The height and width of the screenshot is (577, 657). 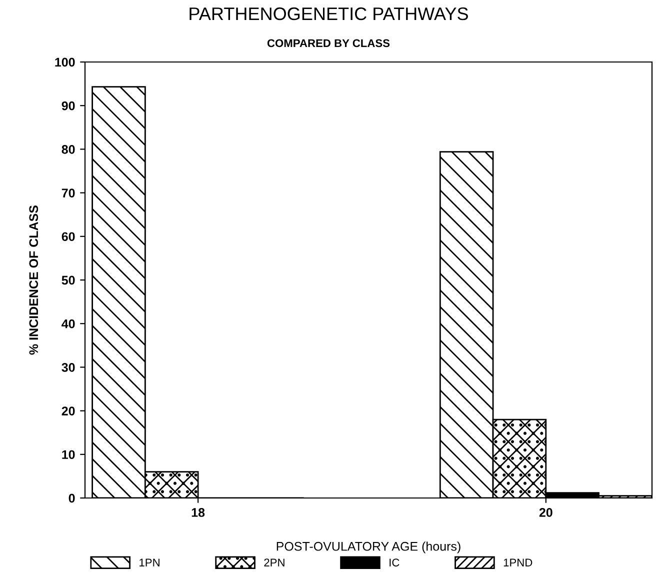 What do you see at coordinates (71, 498) in the screenshot?
I see `y-tick-label: 0` at bounding box center [71, 498].